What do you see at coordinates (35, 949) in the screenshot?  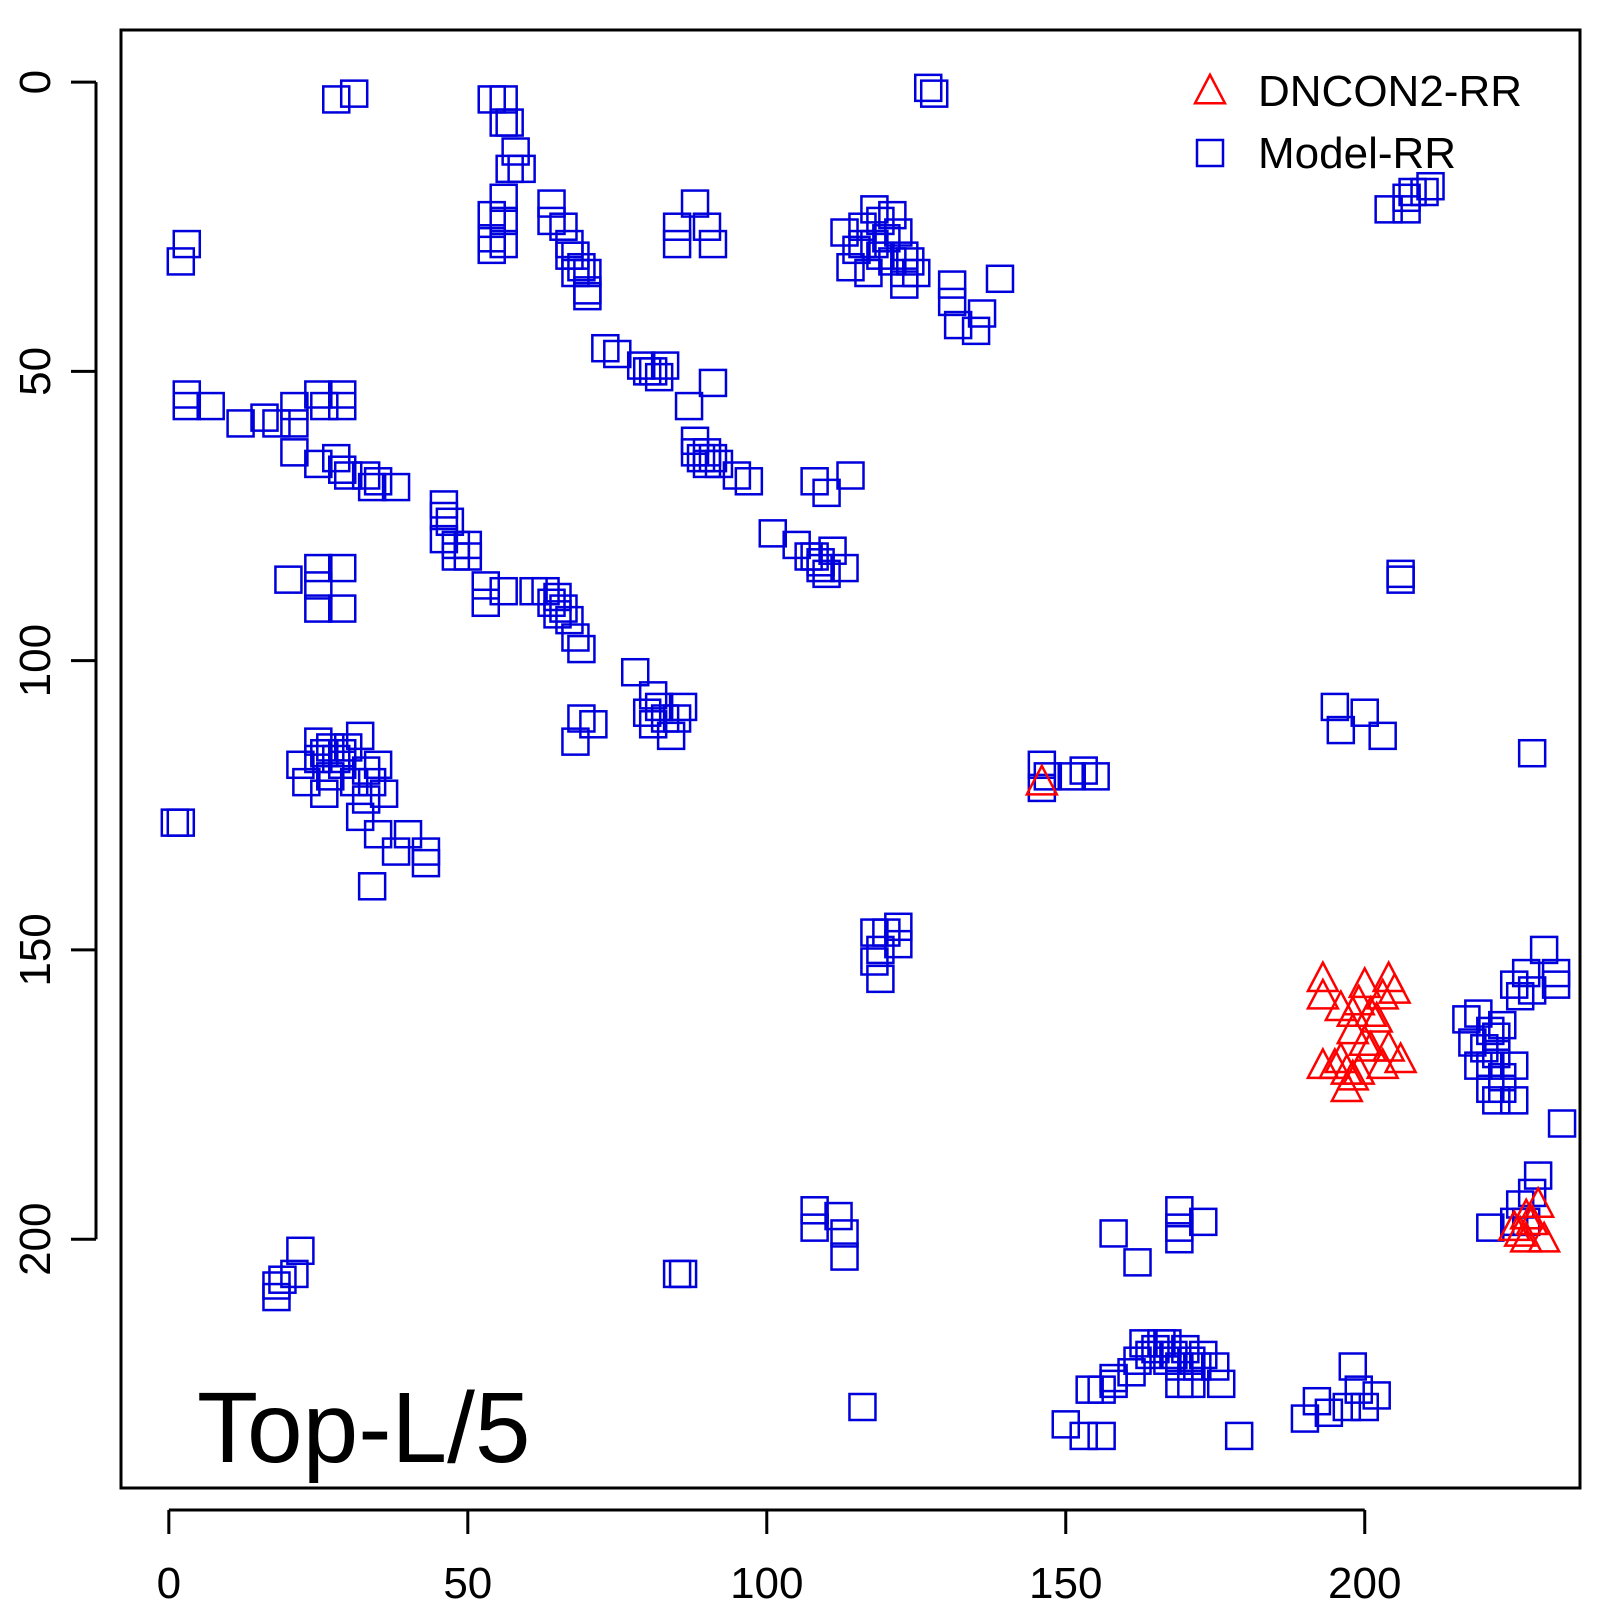 I see `y-tick-label: 150` at bounding box center [35, 949].